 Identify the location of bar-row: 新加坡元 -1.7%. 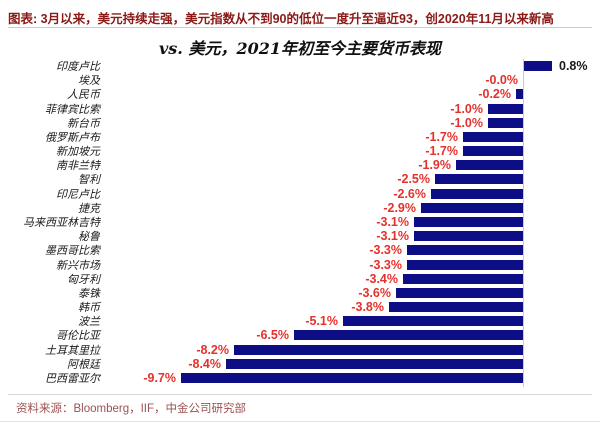
(300, 151).